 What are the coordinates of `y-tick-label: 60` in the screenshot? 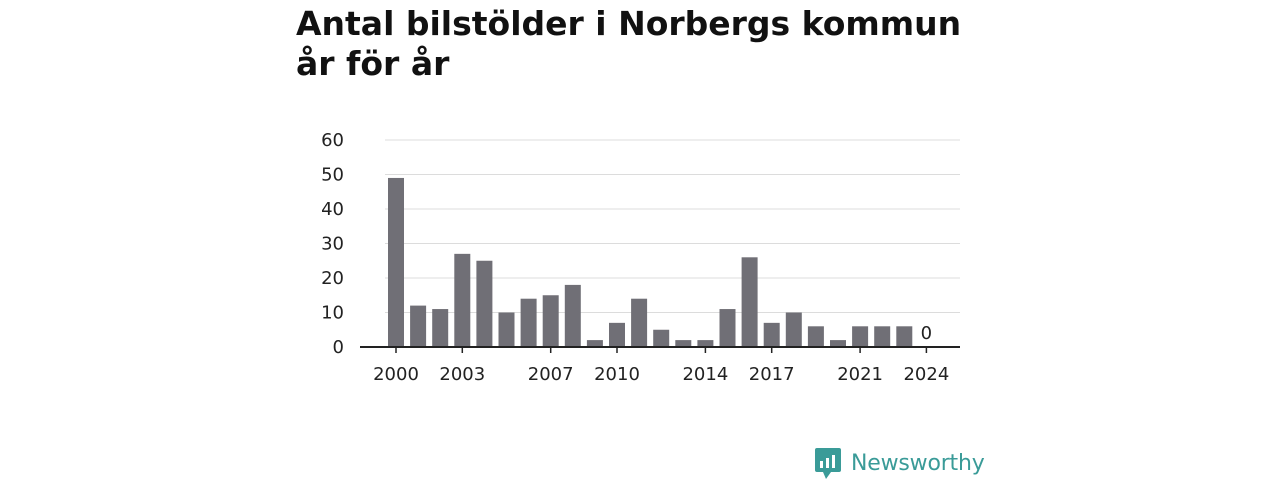 It's located at (332, 140).